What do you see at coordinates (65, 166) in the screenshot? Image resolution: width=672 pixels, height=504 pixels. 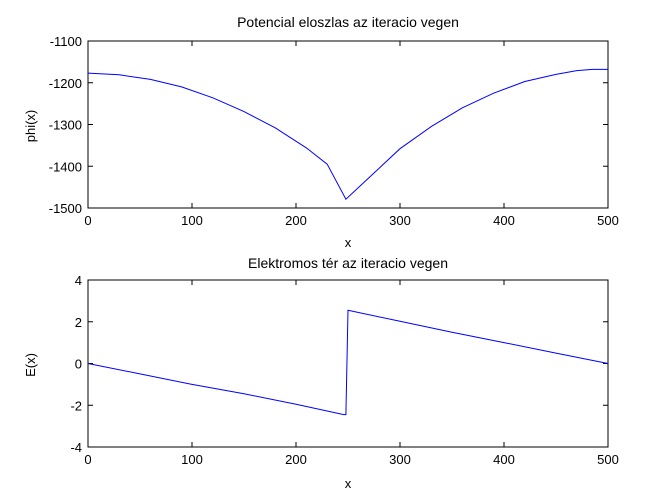 I see `top-y-tick-label: -1400` at bounding box center [65, 166].